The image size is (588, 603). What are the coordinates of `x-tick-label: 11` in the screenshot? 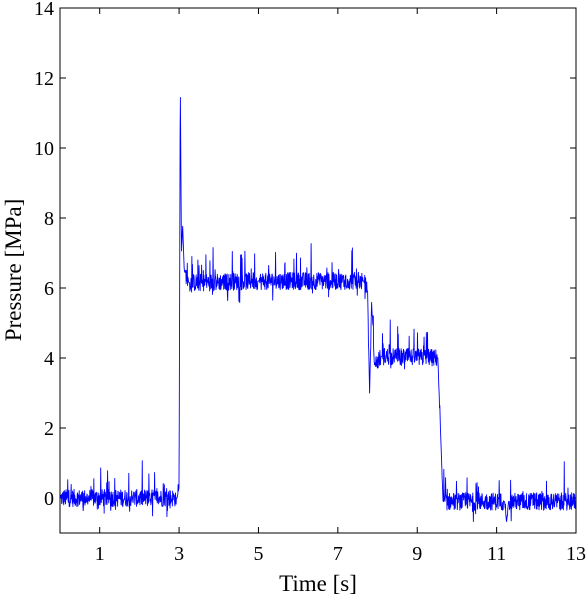 It's located at (496, 554).